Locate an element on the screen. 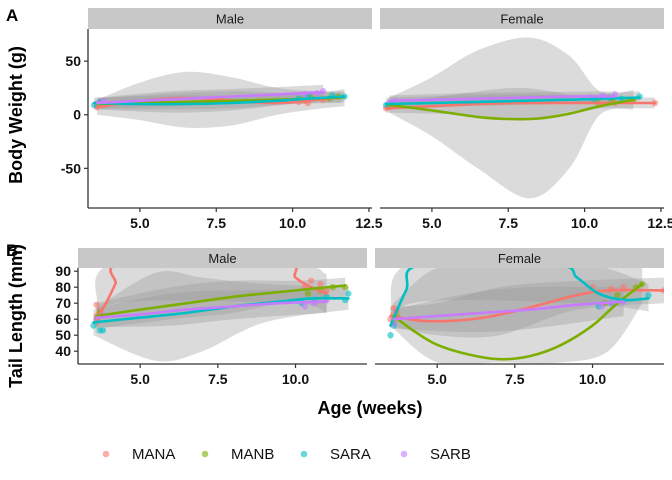  y-tick-label: 70 is located at coordinates (63, 303).